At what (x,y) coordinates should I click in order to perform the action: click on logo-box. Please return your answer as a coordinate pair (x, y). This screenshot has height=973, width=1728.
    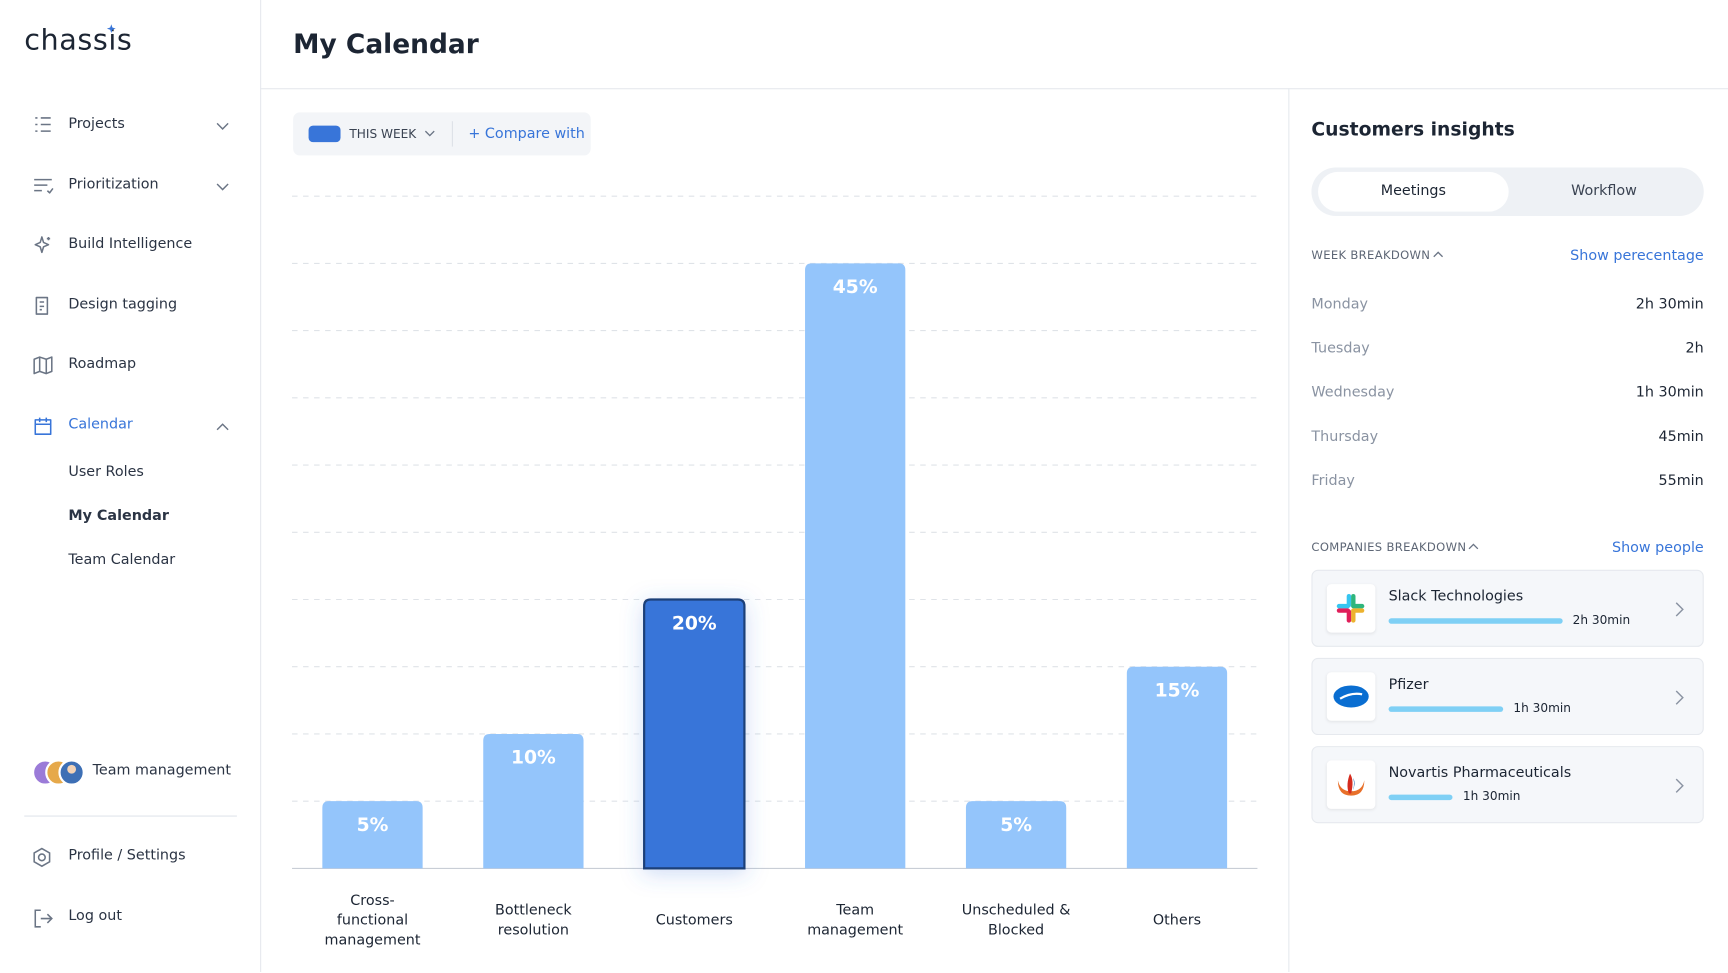
    Looking at the image, I should click on (1351, 608).